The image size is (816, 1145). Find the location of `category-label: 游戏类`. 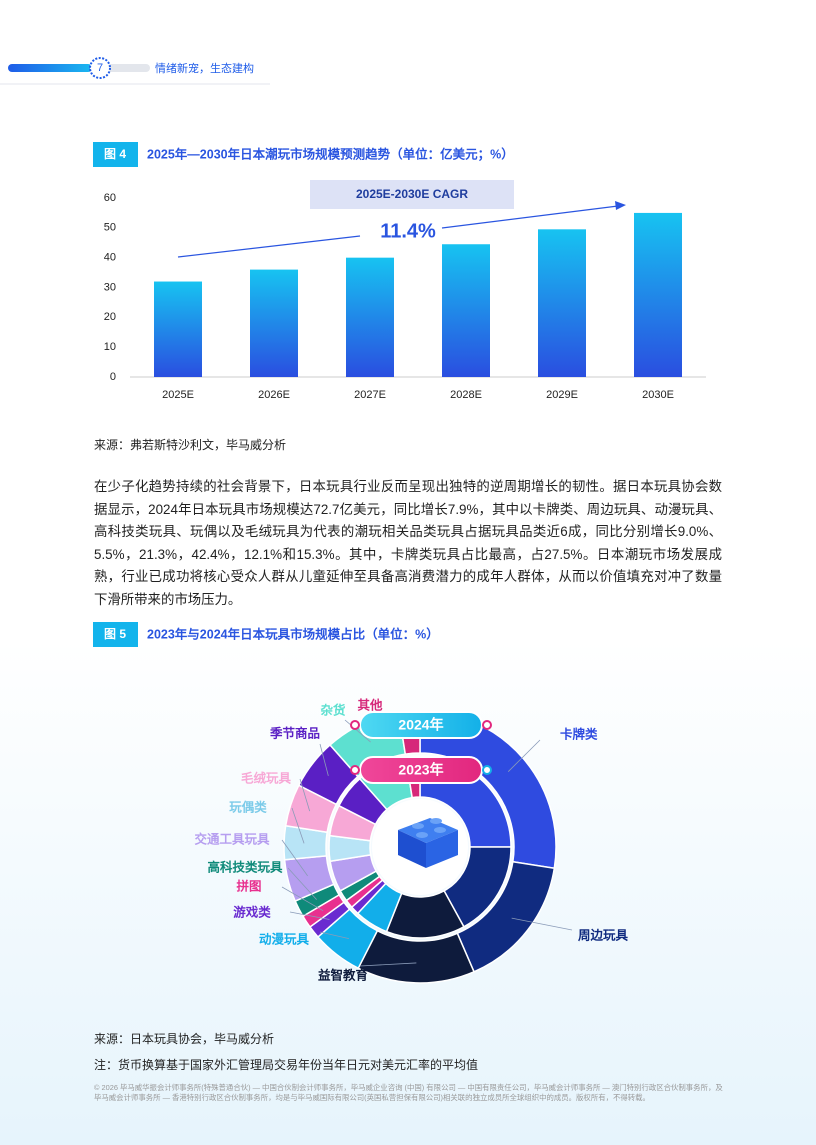

category-label: 游戏类 is located at coordinates (252, 911).